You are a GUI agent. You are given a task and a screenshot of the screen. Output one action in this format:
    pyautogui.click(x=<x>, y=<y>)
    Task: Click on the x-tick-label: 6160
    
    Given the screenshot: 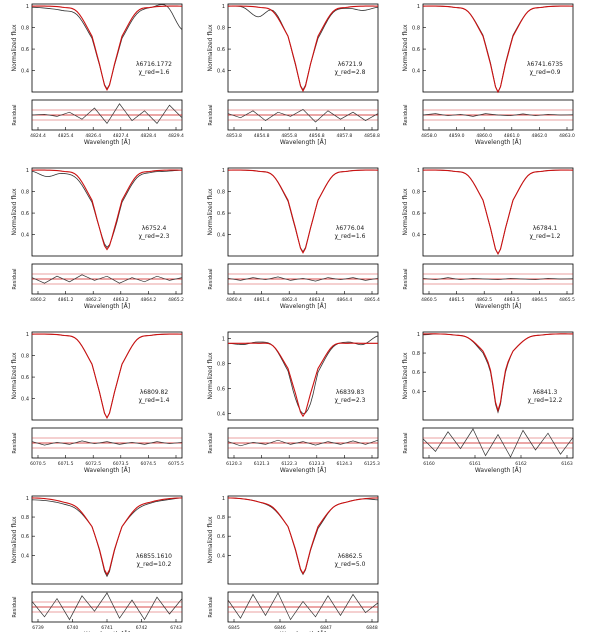 What is the action you would take?
    pyautogui.click(x=429, y=464)
    